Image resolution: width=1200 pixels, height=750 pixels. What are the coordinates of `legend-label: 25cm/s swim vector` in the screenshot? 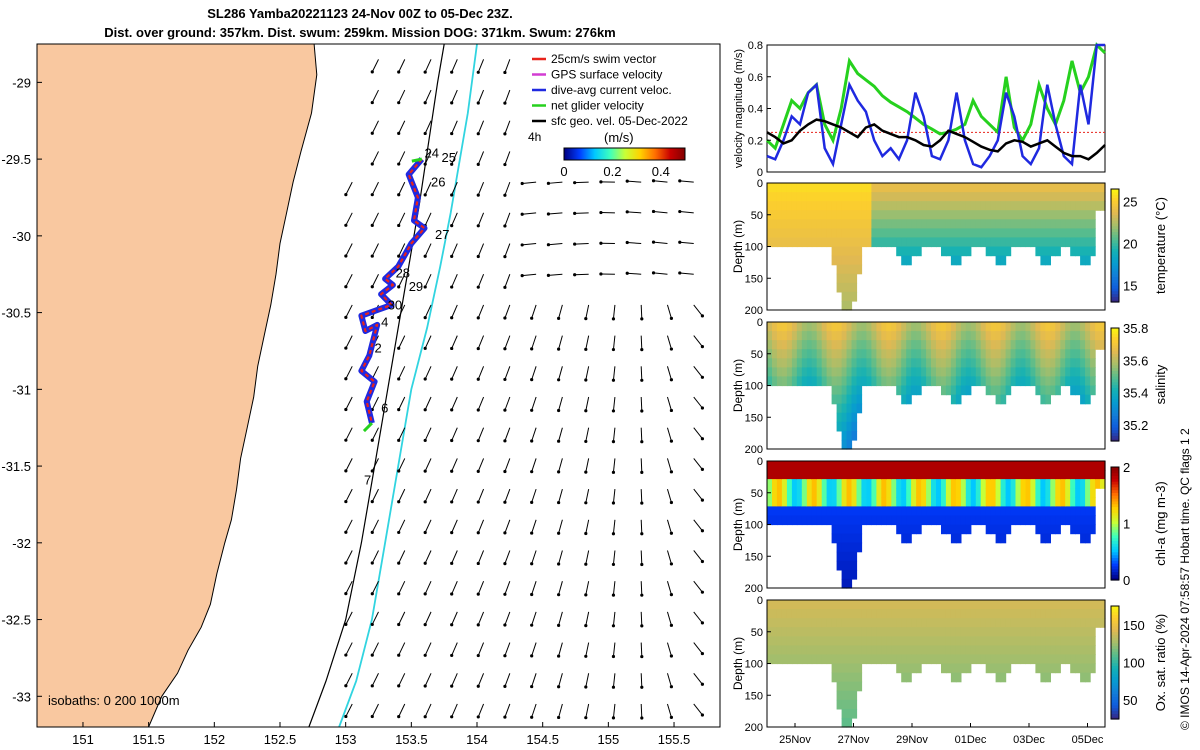 It's located at (603, 59).